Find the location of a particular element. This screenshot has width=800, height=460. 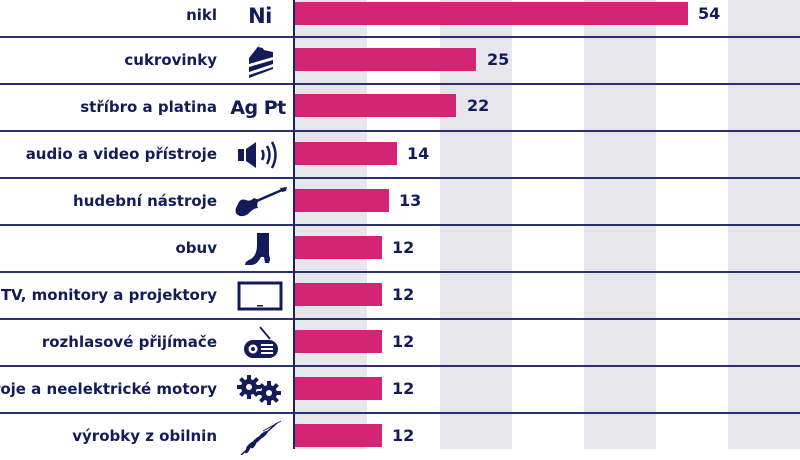

silver-platinum-symbol-icon: Ag Pt is located at coordinates (258, 108).